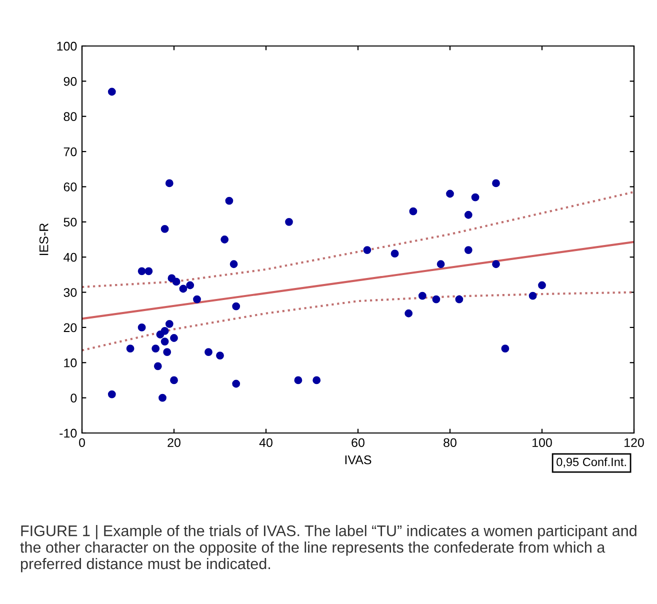  What do you see at coordinates (70, 327) in the screenshot?
I see `y-tick-label: 20` at bounding box center [70, 327].